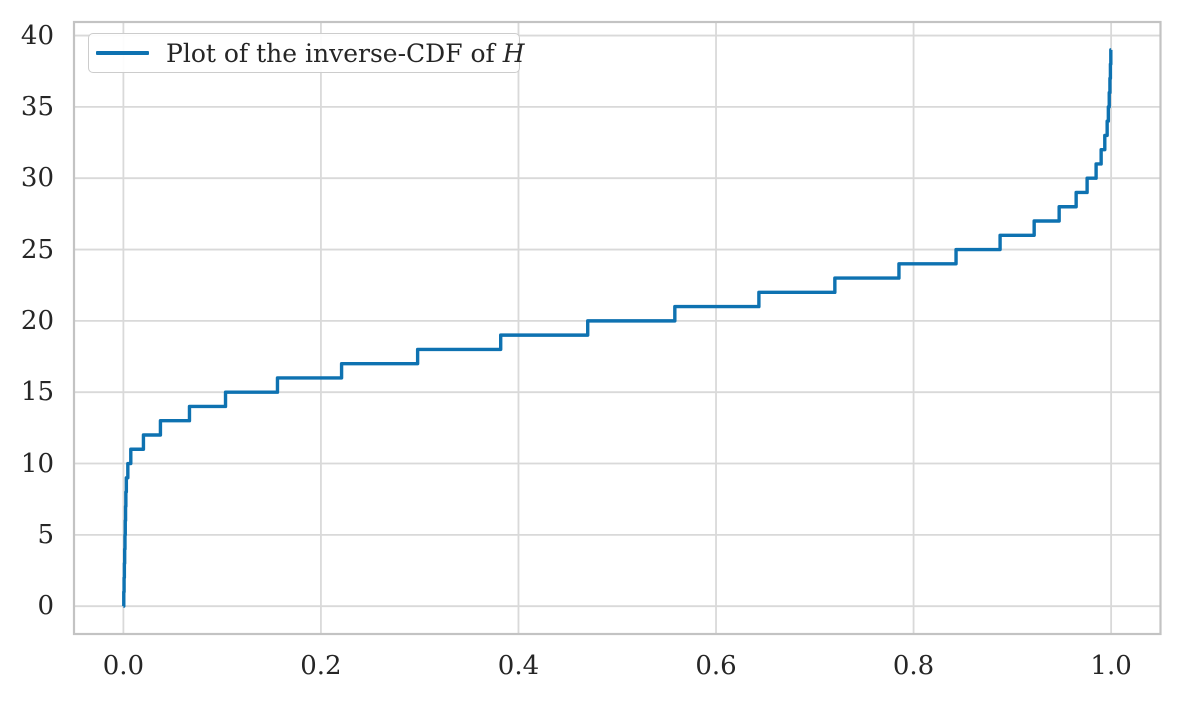 Image resolution: width=1179 pixels, height=702 pixels. I want to click on y-tick-label: 25, so click(37, 249).